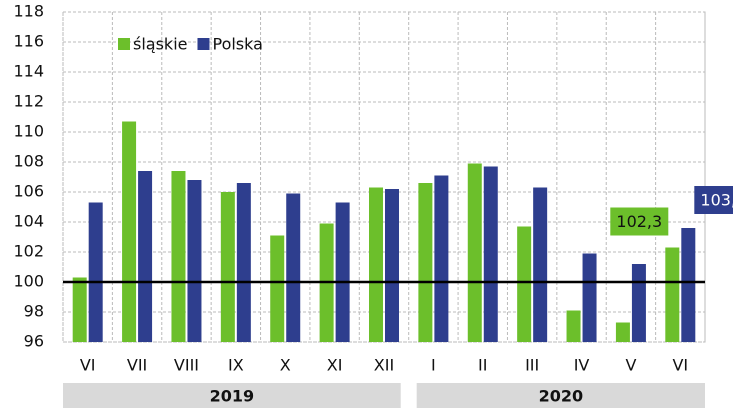 The width and height of the screenshot is (733, 409). What do you see at coordinates (482, 365) in the screenshot?
I see `x-tick-label: II` at bounding box center [482, 365].